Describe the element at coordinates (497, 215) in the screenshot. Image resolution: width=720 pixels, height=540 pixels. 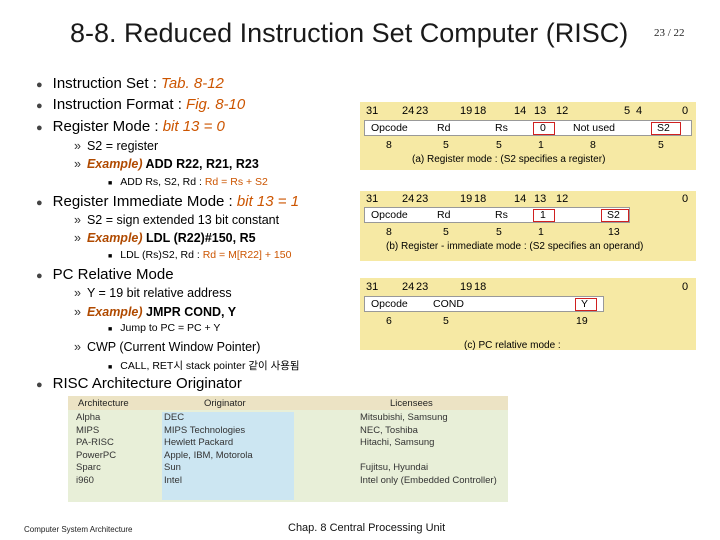
I see `field-row: Opcode Rd Rs 1 S2` at that location.